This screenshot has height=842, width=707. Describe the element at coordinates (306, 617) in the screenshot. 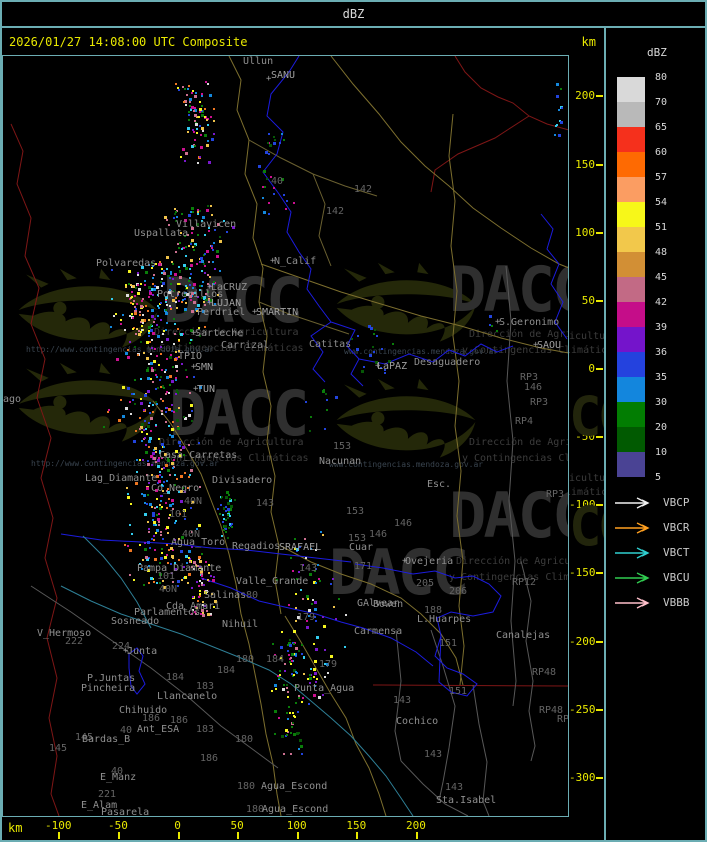

I see `road-number-label: 179` at that location.